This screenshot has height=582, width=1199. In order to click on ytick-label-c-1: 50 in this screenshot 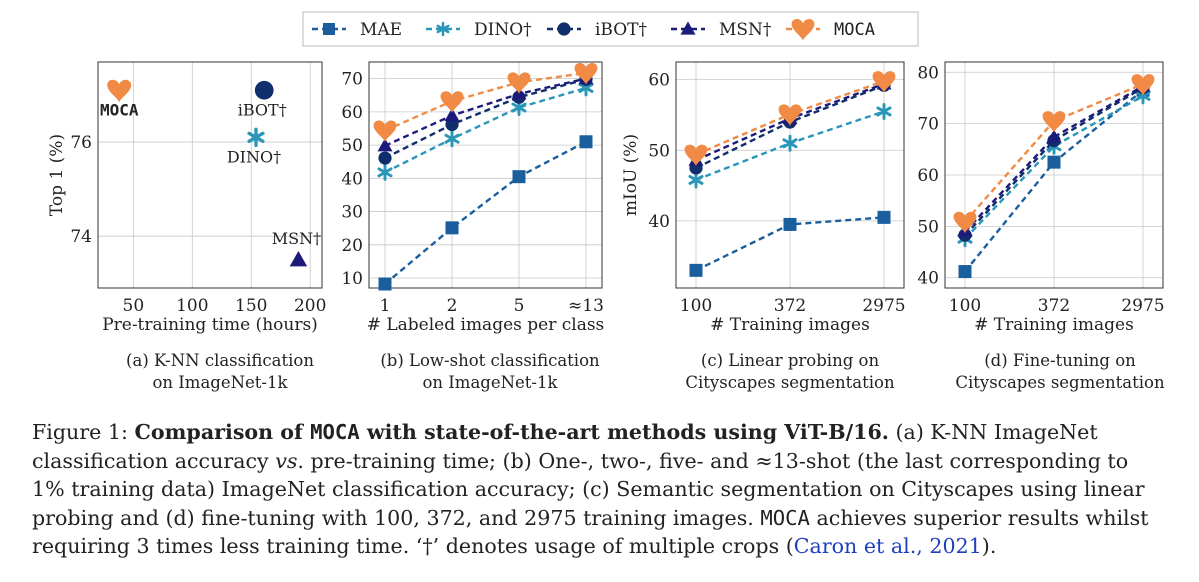, I will do `click(659, 151)`.